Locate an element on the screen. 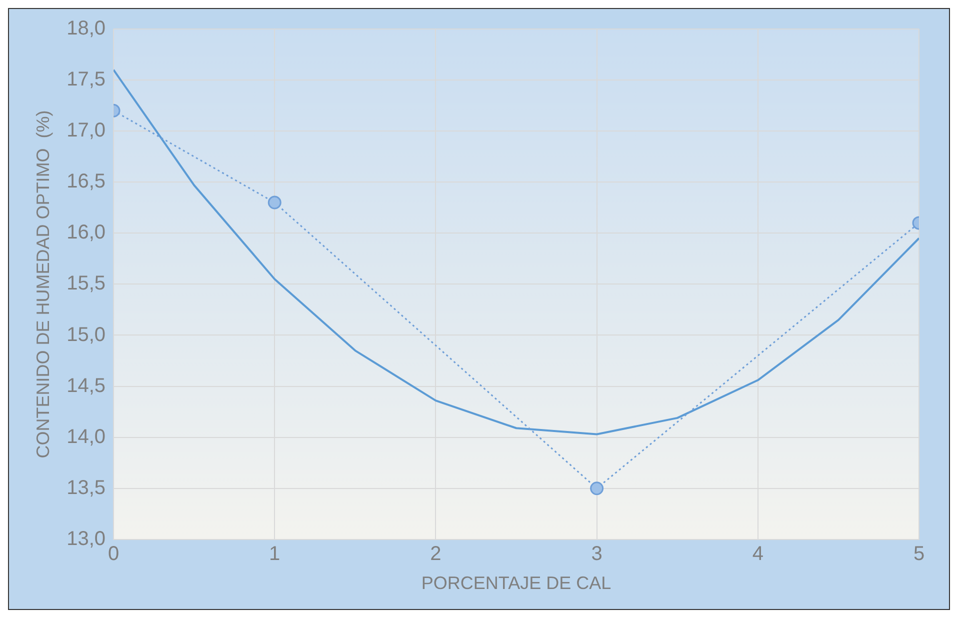 This screenshot has width=965, height=620. x-tick-label: 5 is located at coordinates (919, 553).